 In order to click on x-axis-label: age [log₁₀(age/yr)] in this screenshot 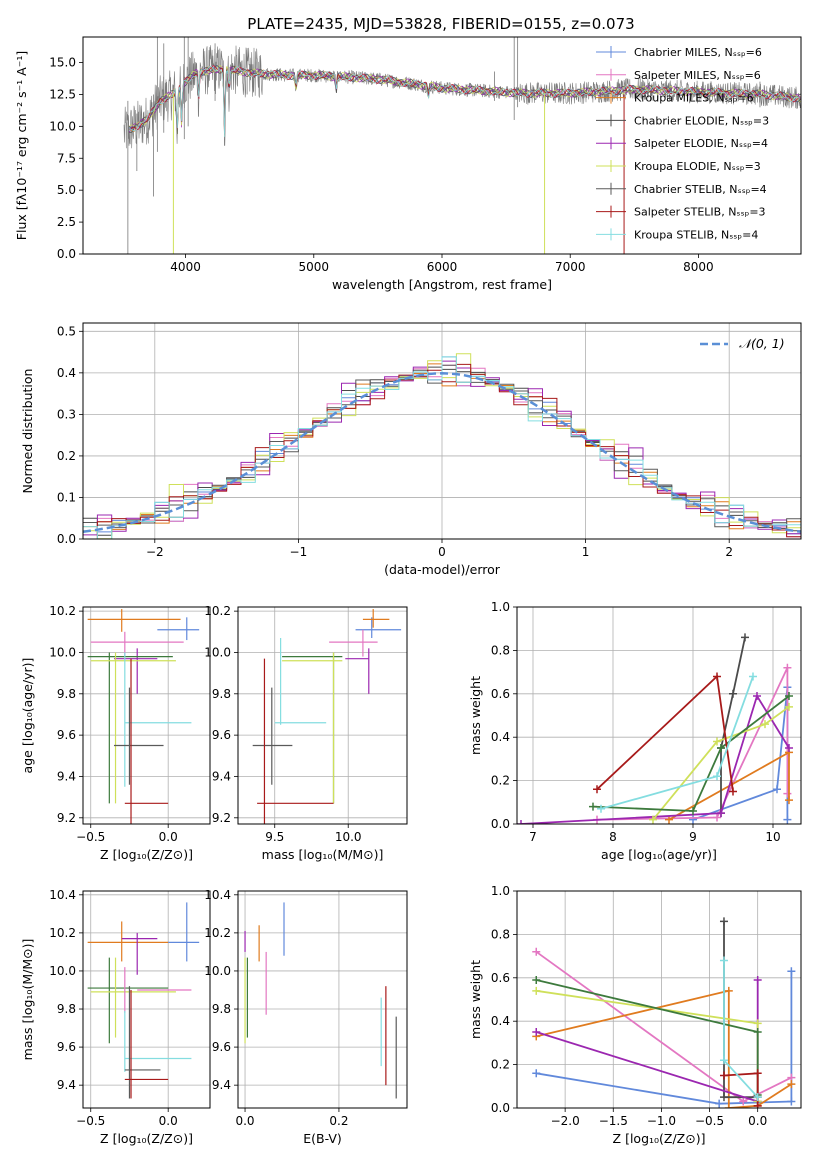, I will do `click(659, 854)`.